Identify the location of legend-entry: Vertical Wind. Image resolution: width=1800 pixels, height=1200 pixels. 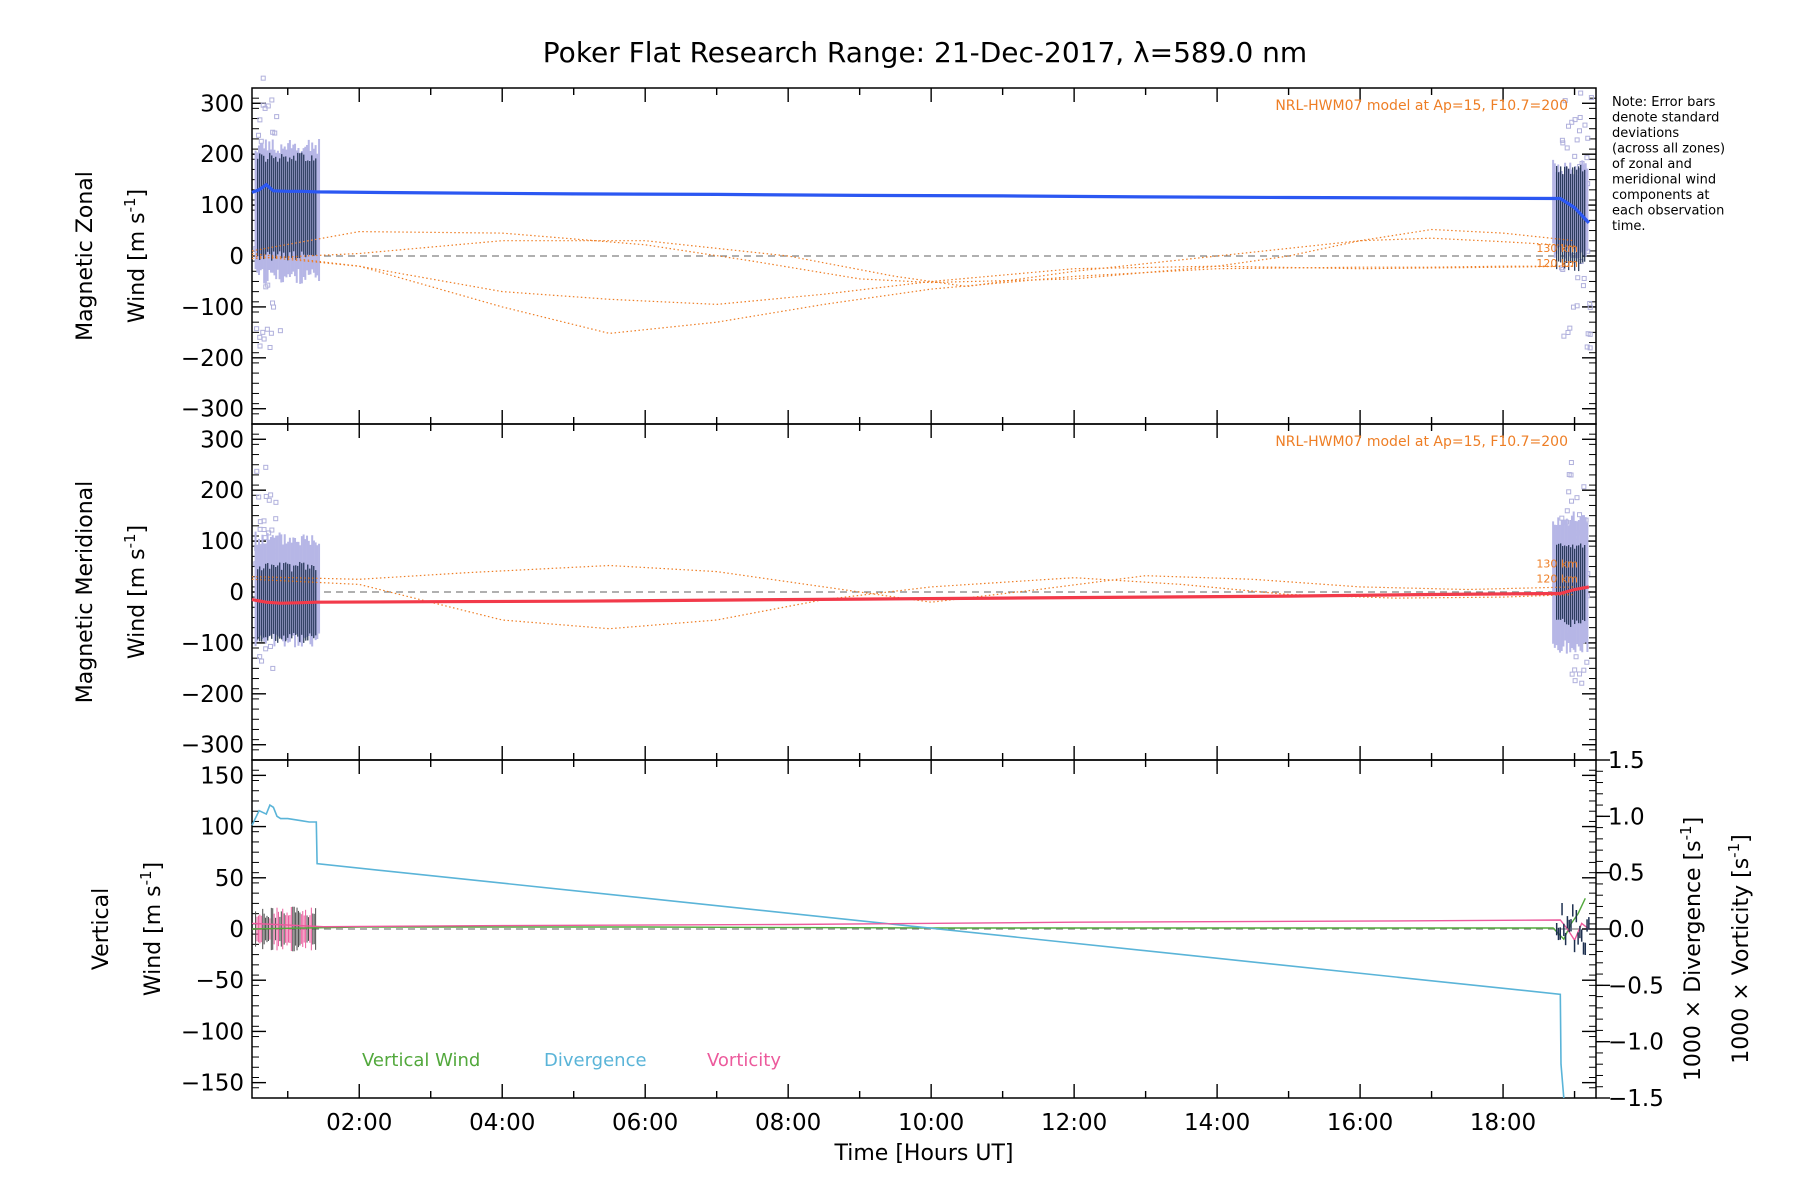
(421, 1060).